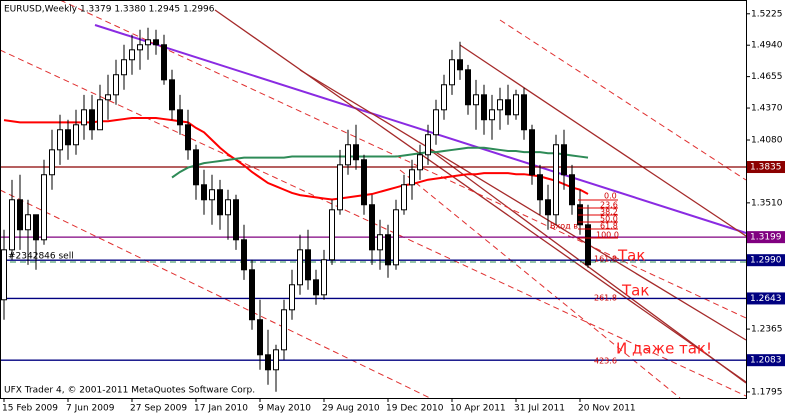  What do you see at coordinates (41, 257) in the screenshot?
I see `order-label: #2342846 sell` at bounding box center [41, 257].